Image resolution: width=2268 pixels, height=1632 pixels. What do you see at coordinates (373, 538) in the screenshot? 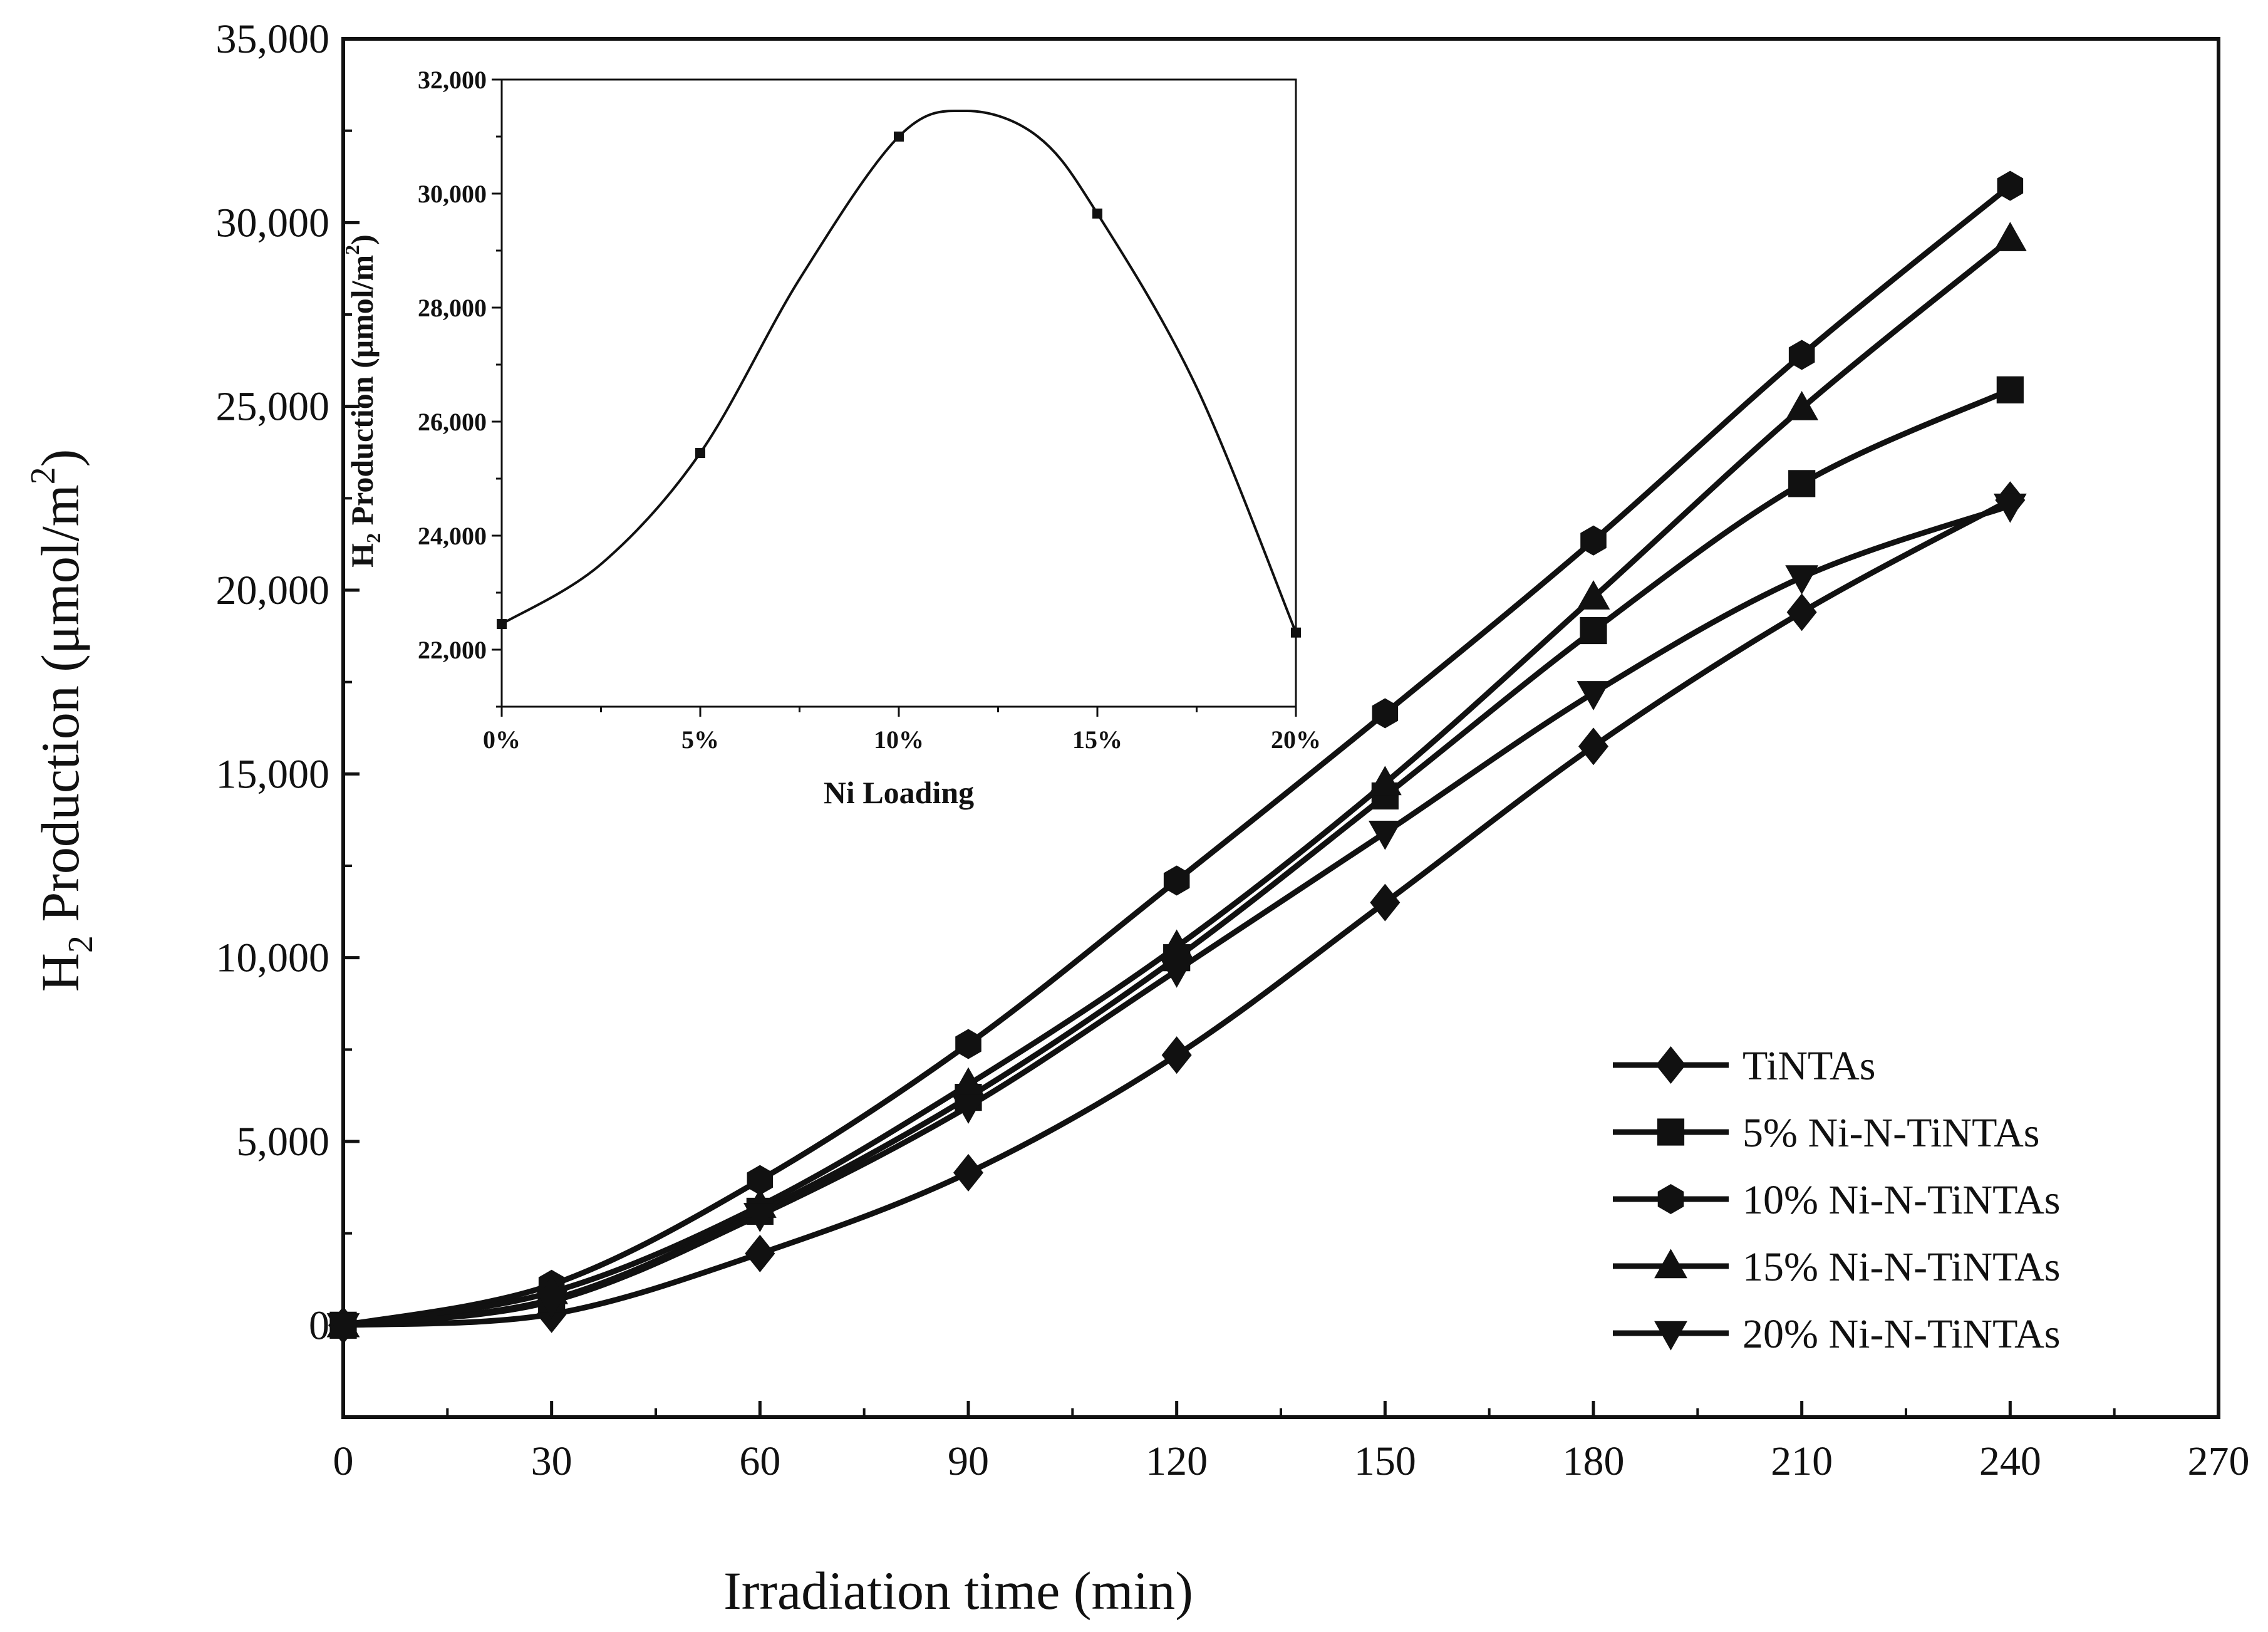
I see `inset-y-axis-title-sub: 2` at bounding box center [373, 538].